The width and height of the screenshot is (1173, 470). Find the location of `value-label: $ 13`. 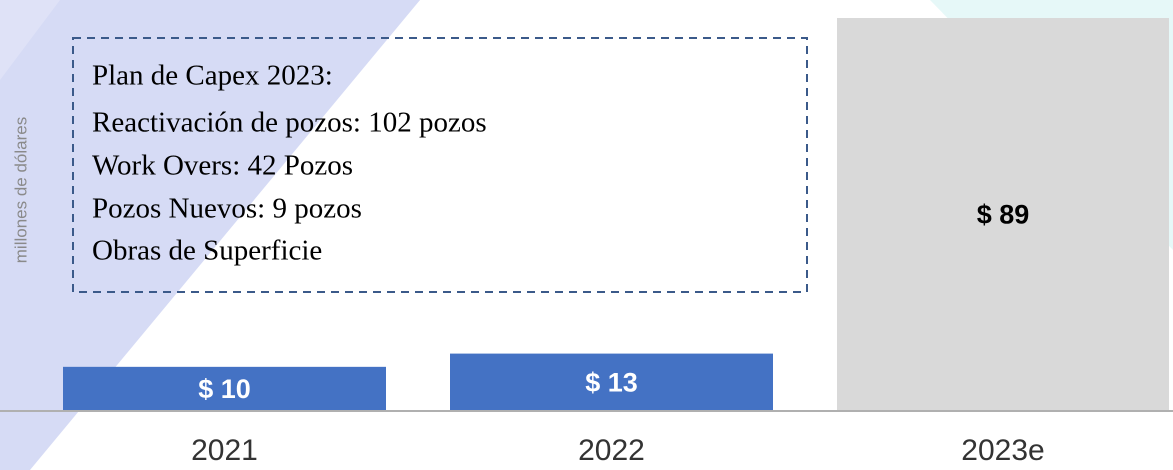

value-label: $ 13 is located at coordinates (611, 382).